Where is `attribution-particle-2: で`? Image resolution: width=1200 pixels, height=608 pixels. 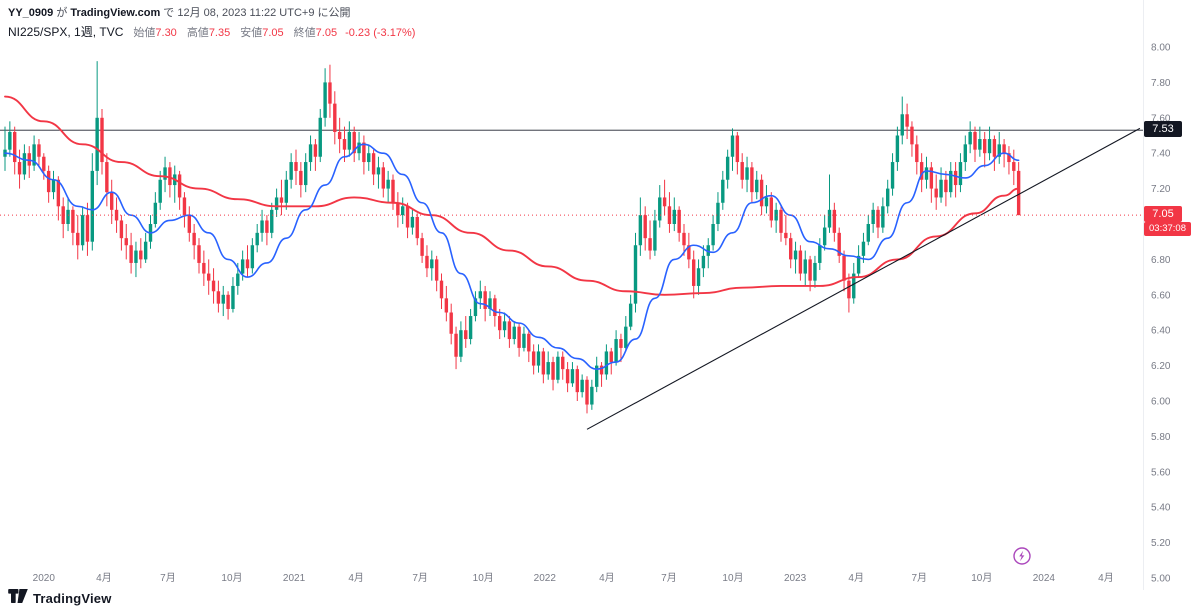 attribution-particle-2: で is located at coordinates (169, 13).